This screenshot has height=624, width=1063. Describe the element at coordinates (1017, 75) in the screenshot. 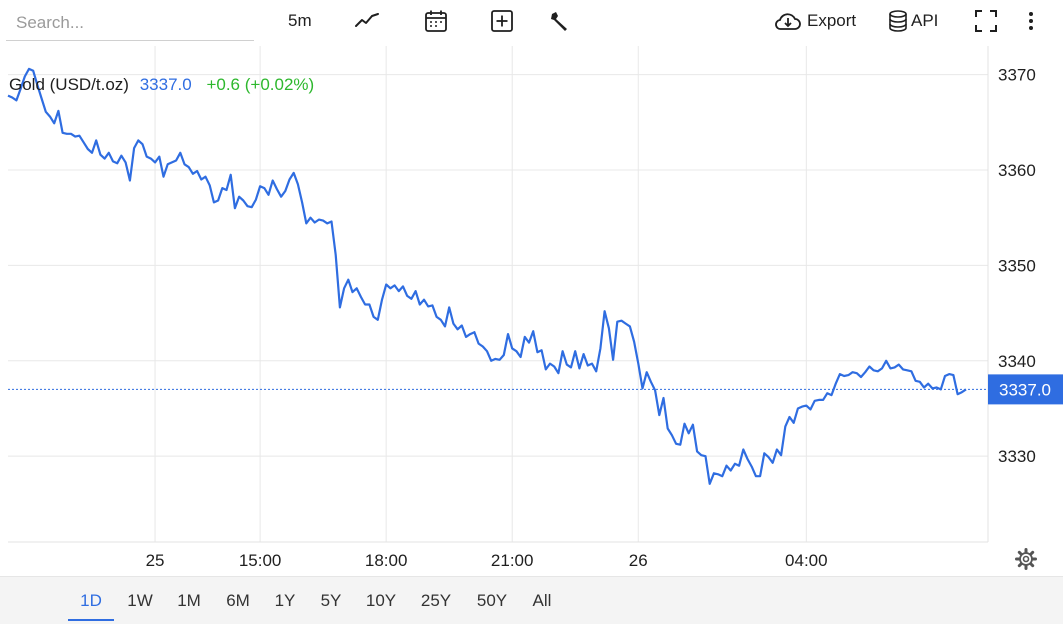

I see `y-tick-label: 3370` at that location.